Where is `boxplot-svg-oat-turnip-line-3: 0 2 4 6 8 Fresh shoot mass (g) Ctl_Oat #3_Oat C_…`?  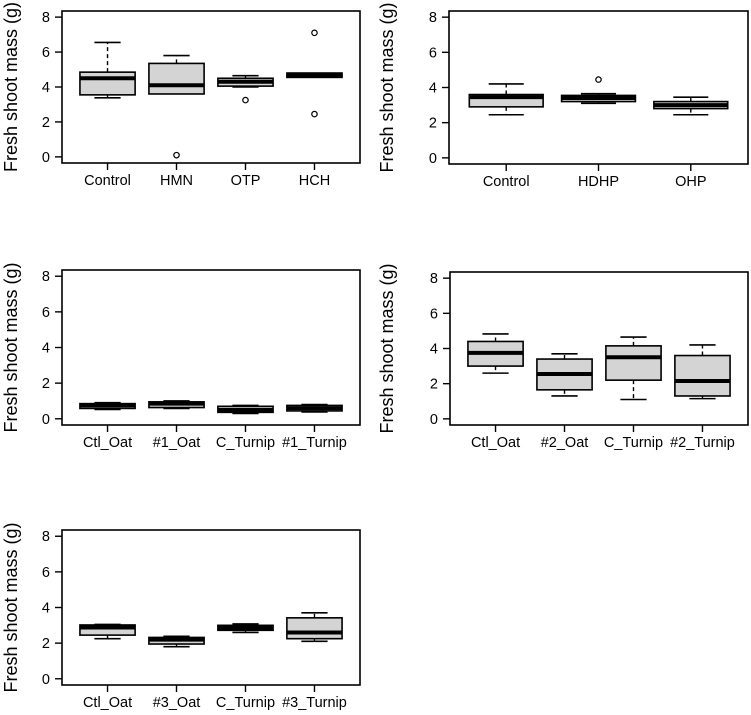
boxplot-svg-oat-turnip-line-3: 0 2 4 6 8 Fresh shoot mass (g) Ctl_Oat #3_Oat C_… is located at coordinates (181, 616).